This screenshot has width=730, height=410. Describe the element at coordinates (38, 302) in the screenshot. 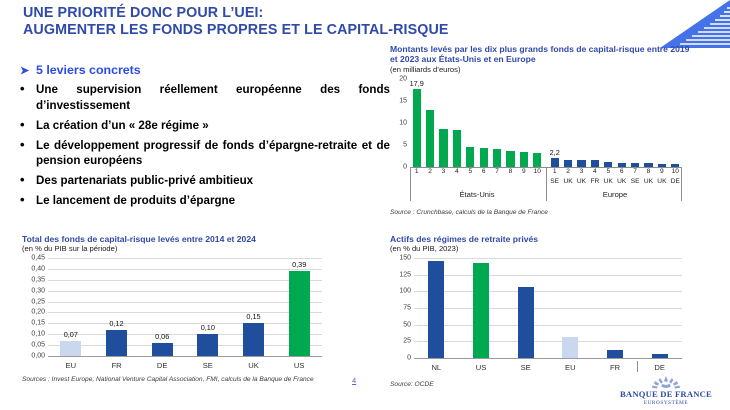

I see `y-axis-tick: 0,25` at that location.